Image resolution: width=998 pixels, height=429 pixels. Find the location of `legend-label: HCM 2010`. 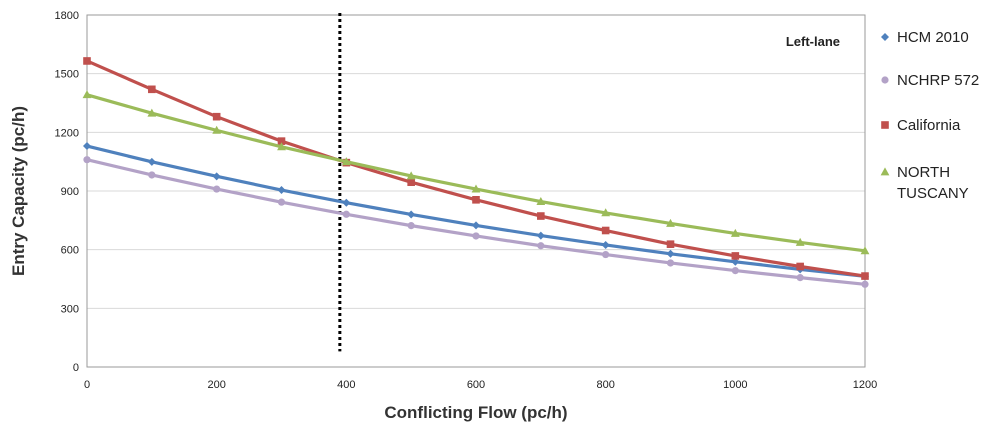

legend-label: HCM 2010 is located at coordinates (933, 37).